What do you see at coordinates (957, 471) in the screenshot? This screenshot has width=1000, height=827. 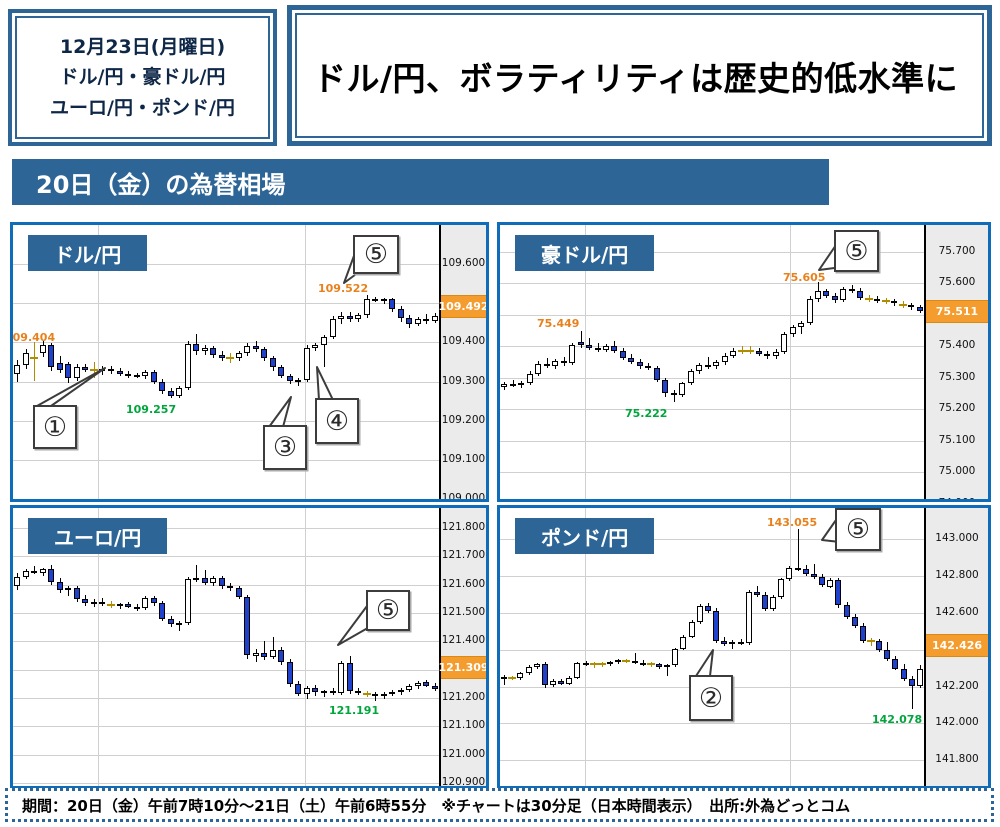 I see `axis-tick-label: 75.000` at bounding box center [957, 471].